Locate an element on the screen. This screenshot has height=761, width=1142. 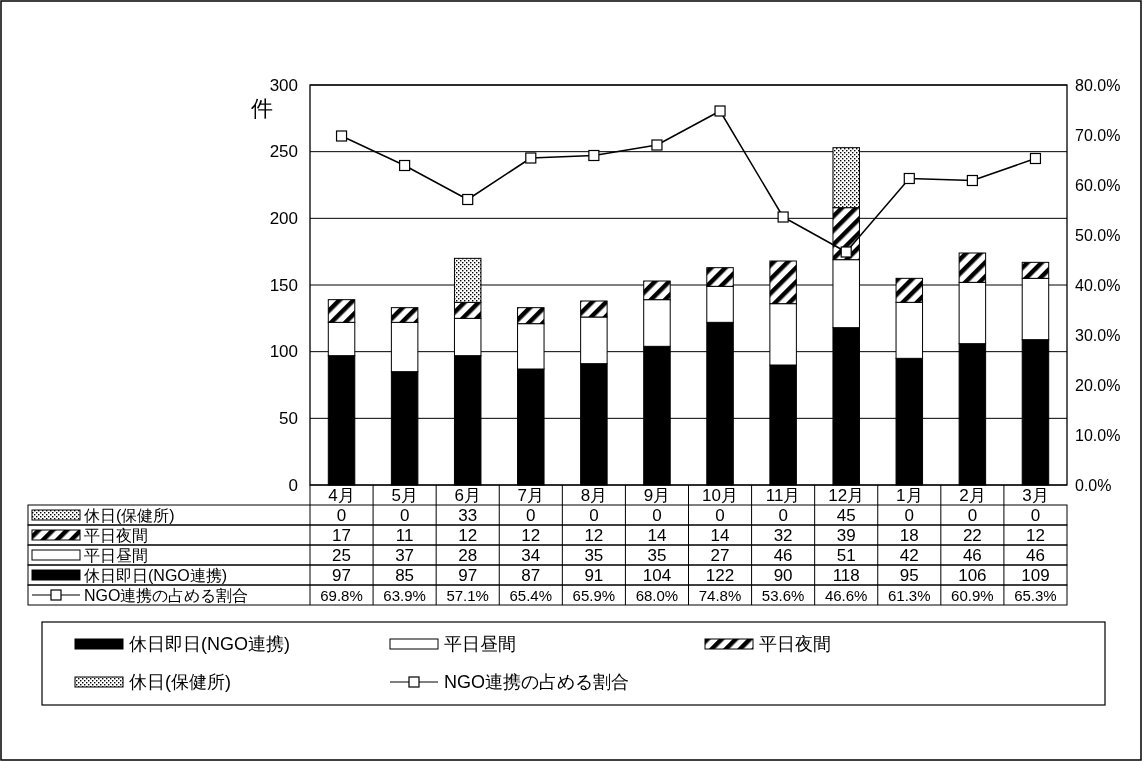
x-tick-label: 12月 is located at coordinates (846, 495).